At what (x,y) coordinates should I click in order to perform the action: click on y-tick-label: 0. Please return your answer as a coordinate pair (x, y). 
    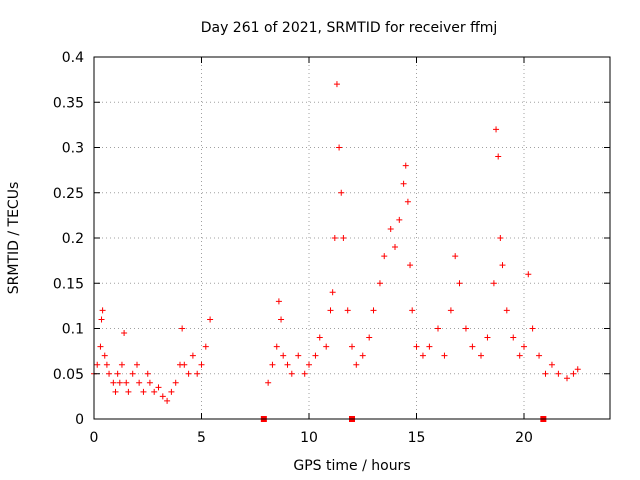
    Looking at the image, I should click on (79, 420).